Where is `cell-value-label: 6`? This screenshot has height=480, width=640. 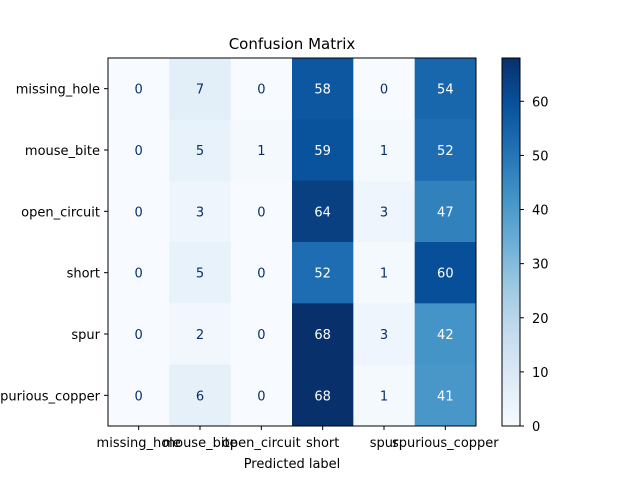
cell-value-label: 6 is located at coordinates (200, 396).